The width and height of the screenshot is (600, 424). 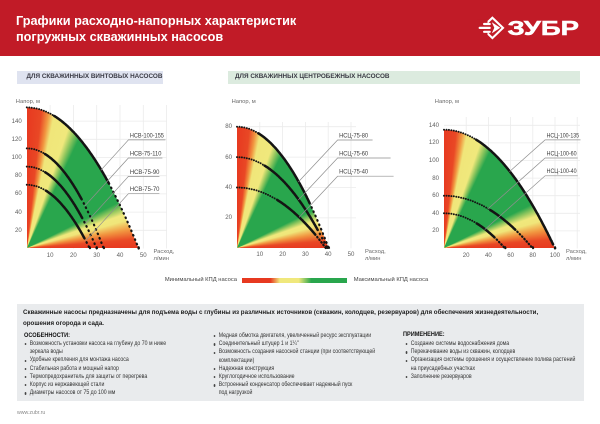 What do you see at coordinates (145, 172) in the screenshot?
I see `svg-text: НСВ-75-90` at bounding box center [145, 172].